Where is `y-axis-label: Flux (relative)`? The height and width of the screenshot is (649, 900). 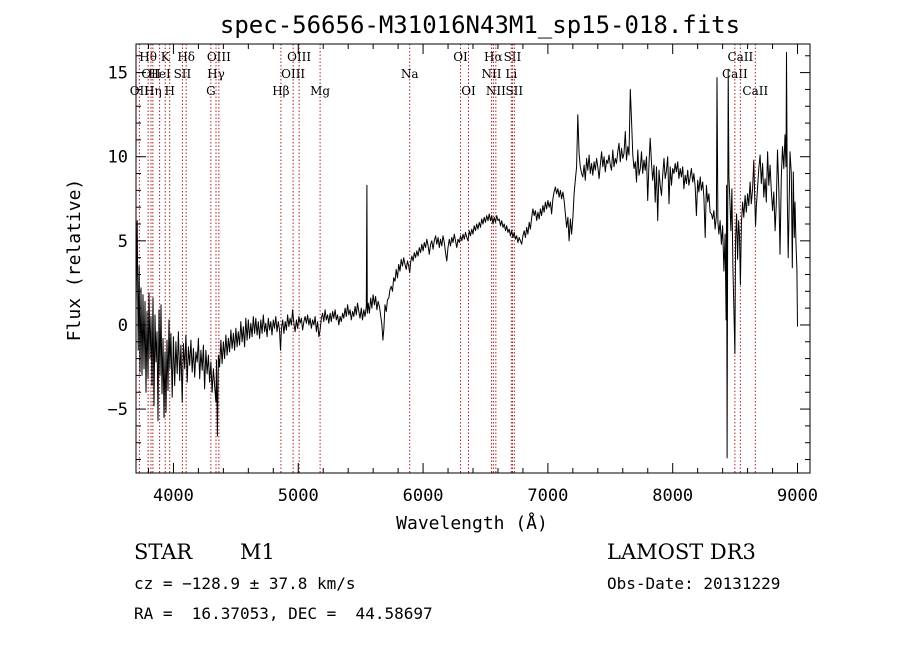
y-axis-label: Flux (relative) is located at coordinates (74, 260).